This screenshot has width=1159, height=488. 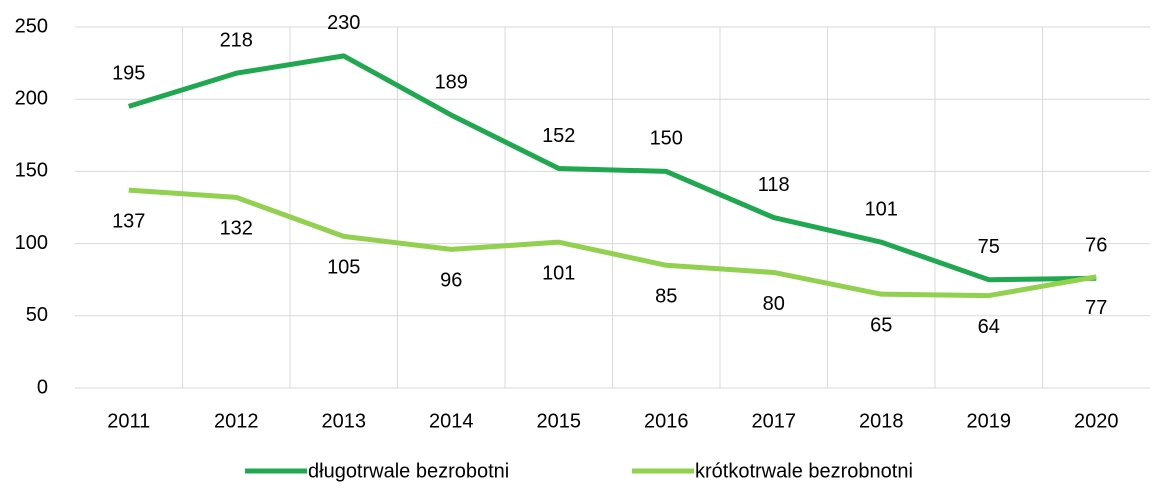 I want to click on data-label: 137, so click(x=128, y=221).